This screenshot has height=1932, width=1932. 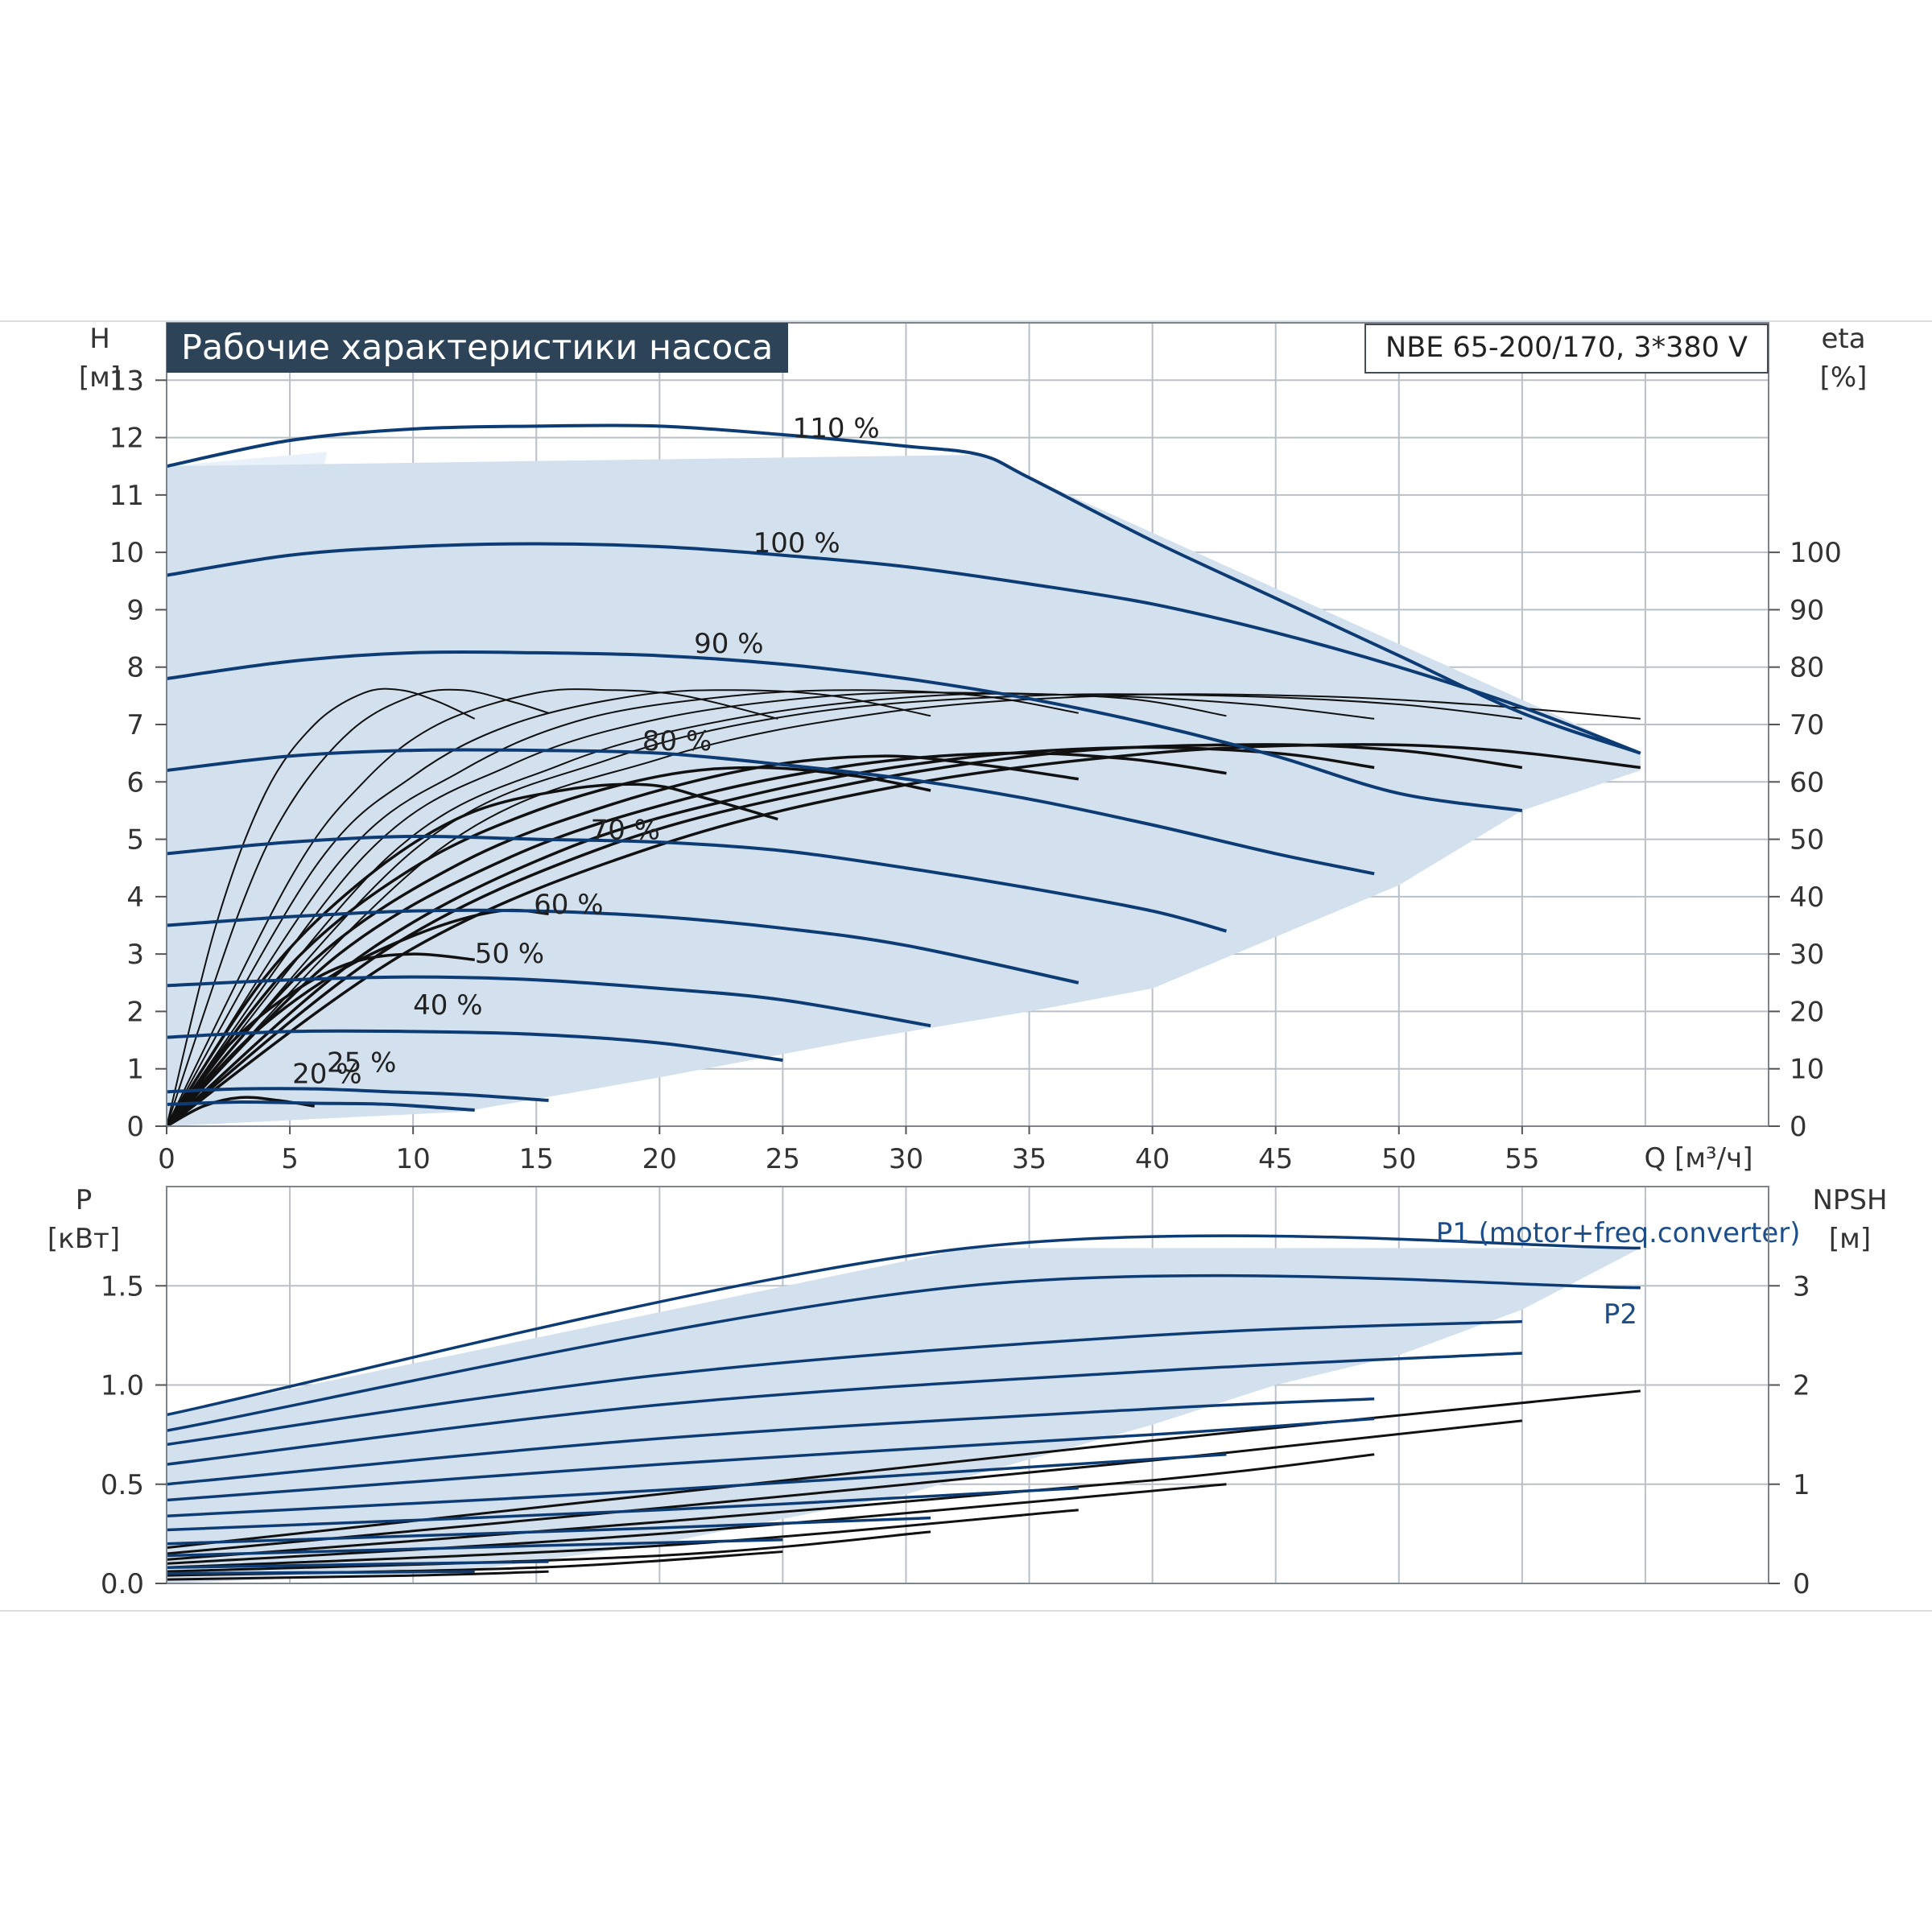 What do you see at coordinates (126, 496) in the screenshot?
I see `y-tick-label: 11` at bounding box center [126, 496].